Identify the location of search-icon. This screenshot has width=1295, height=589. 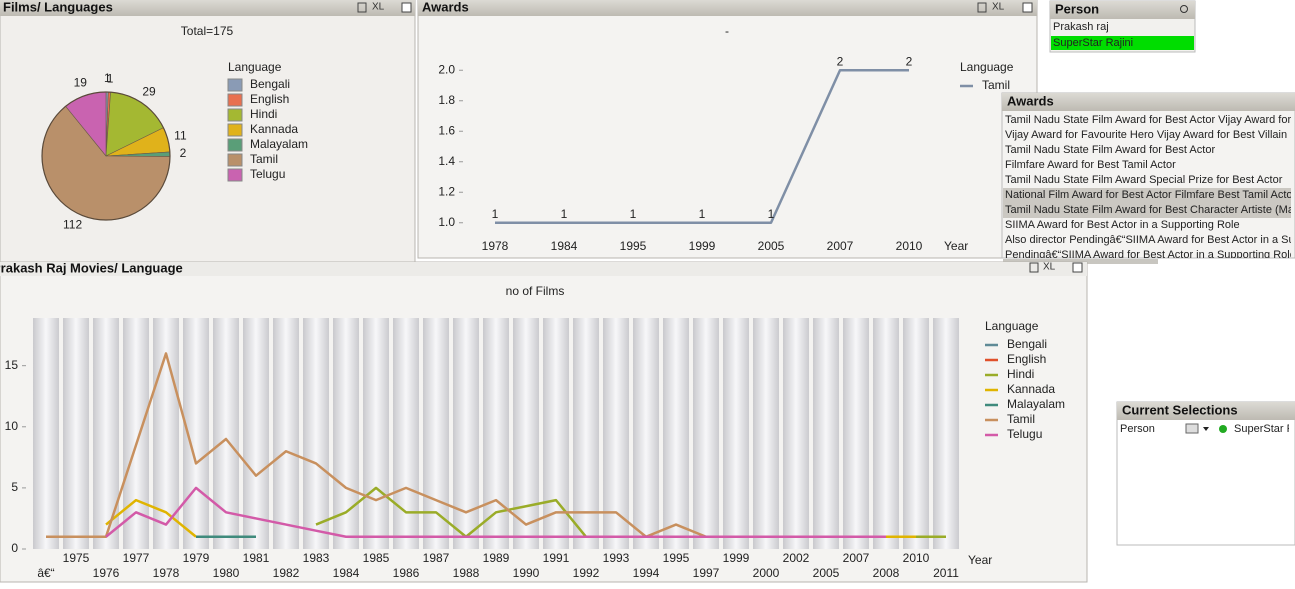
(1184, 9).